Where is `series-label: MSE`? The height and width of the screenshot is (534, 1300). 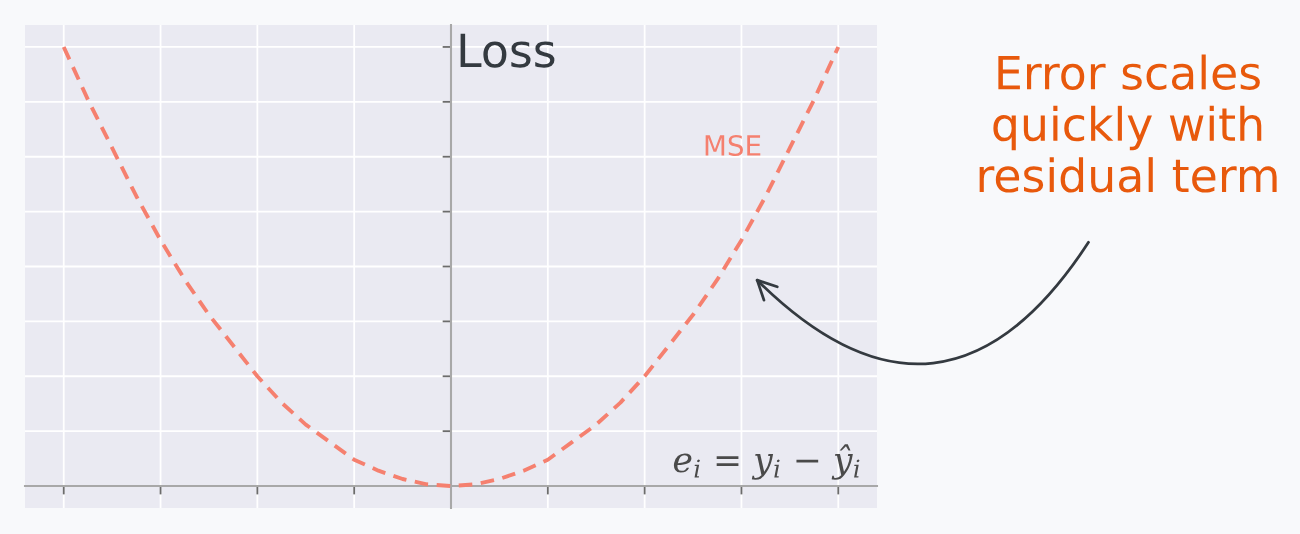
series-label: MSE is located at coordinates (733, 145).